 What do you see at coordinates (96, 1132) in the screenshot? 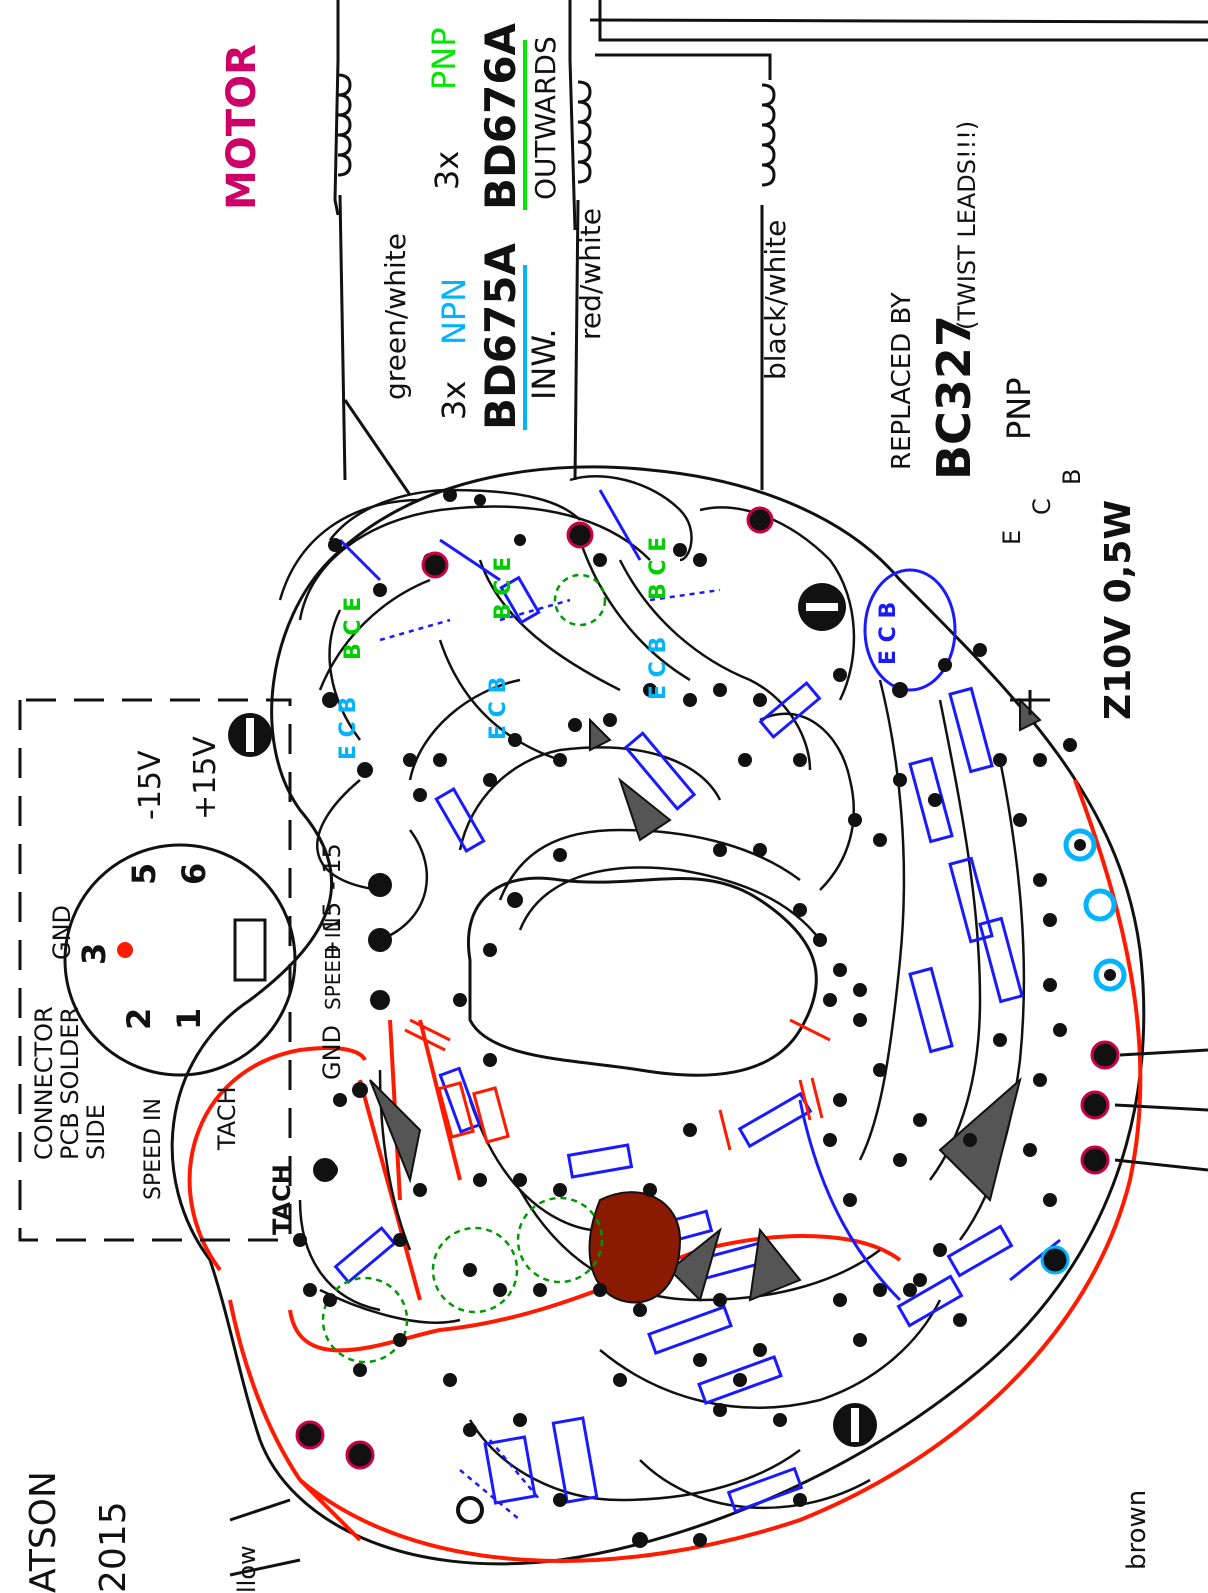
I see `connector-title-3: SIDE` at bounding box center [96, 1132].